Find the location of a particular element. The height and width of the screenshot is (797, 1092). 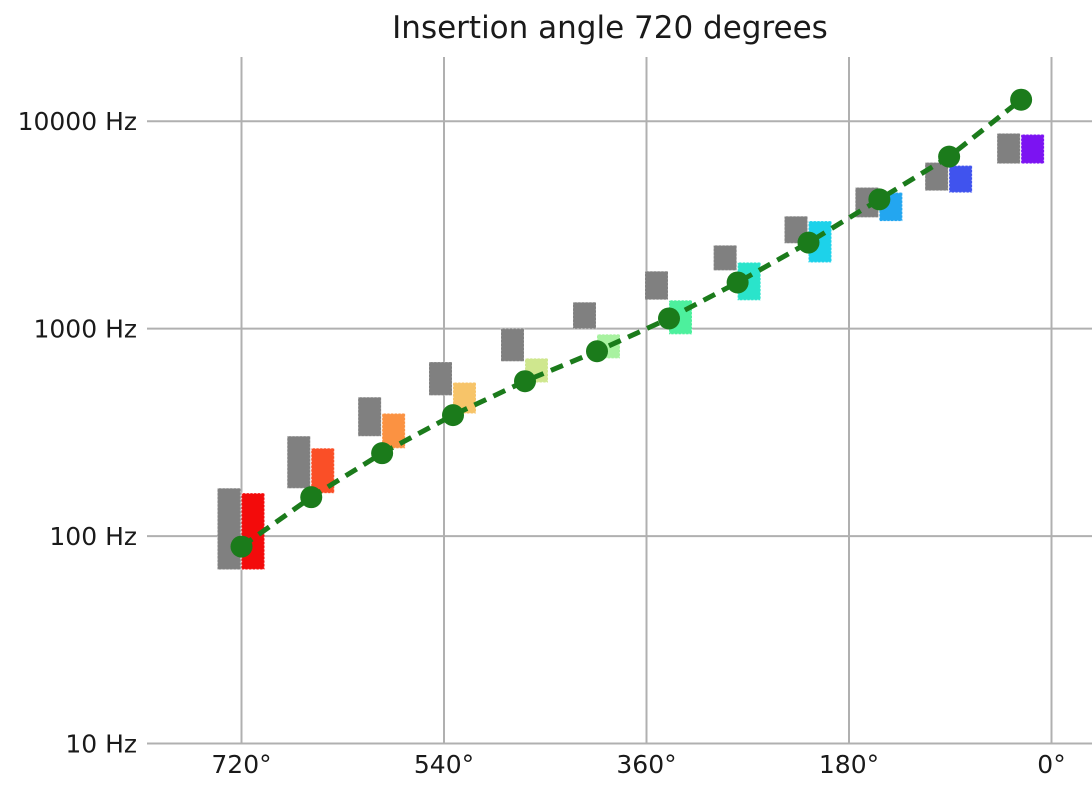

y-tick-label: 10000 Hz is located at coordinates (77, 121).